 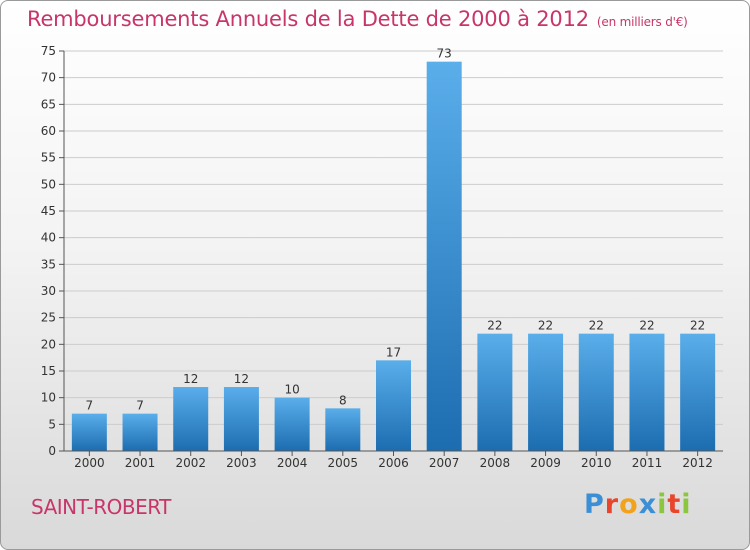 I want to click on place-name: SAINT-ROBERT, so click(x=101, y=507).